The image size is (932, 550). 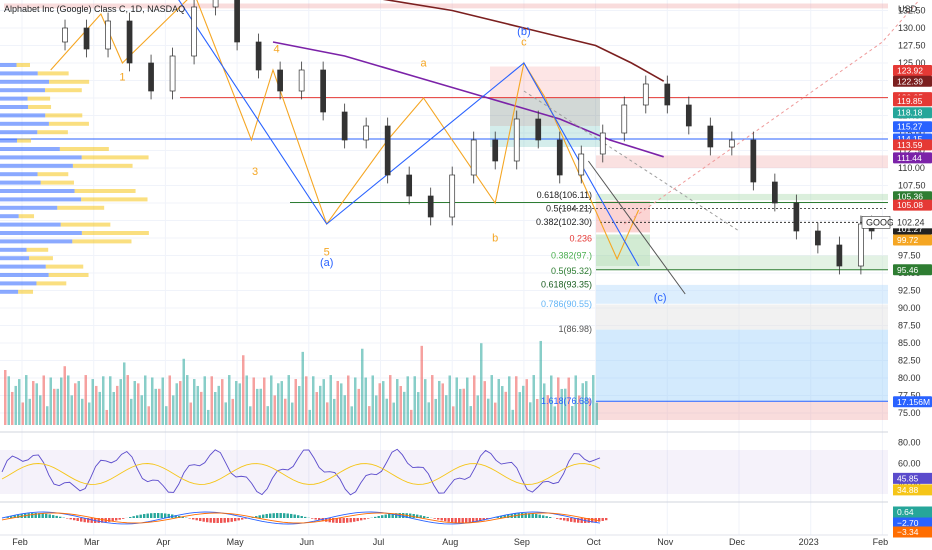 What do you see at coordinates (909, 326) in the screenshot?
I see `price-tick-18: 87.50` at bounding box center [909, 326].